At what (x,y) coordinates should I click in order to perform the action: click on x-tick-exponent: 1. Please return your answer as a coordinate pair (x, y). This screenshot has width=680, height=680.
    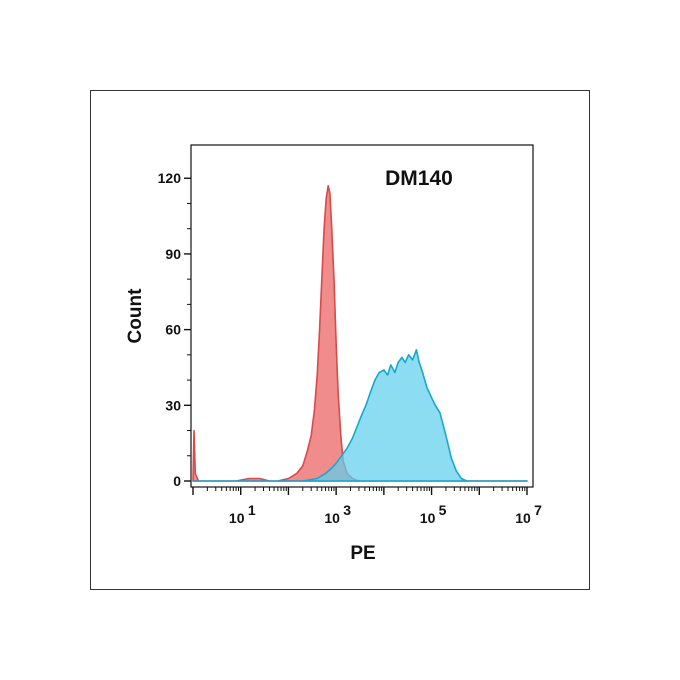
    Looking at the image, I should click on (252, 510).